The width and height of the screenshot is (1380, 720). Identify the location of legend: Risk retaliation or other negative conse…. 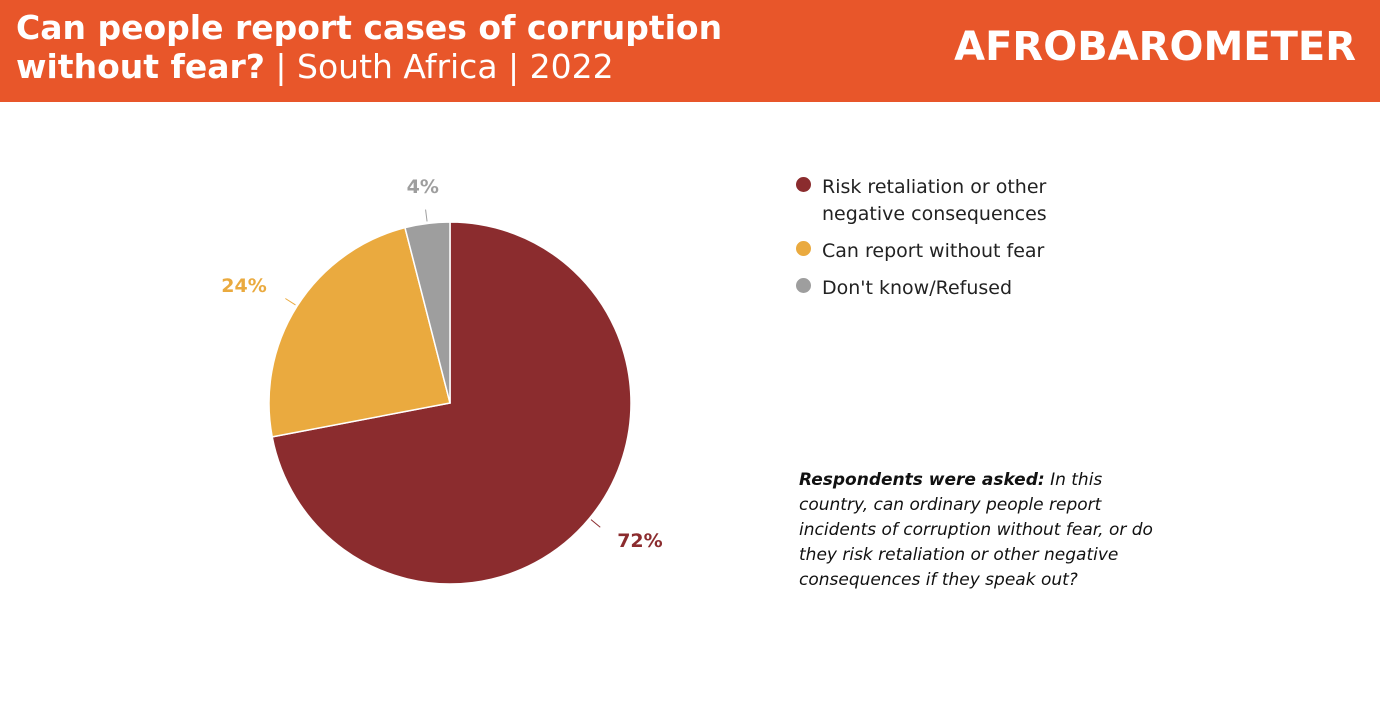
(935, 243).